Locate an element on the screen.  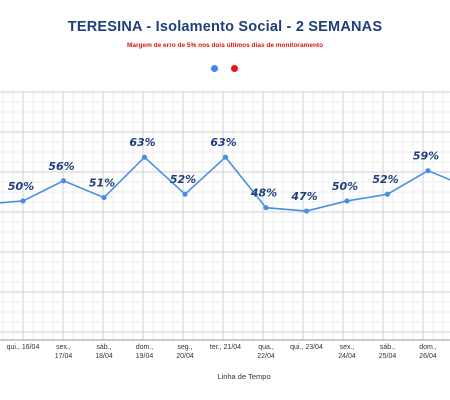
x-tick-label: qui., 23/04 is located at coordinates (306, 347).